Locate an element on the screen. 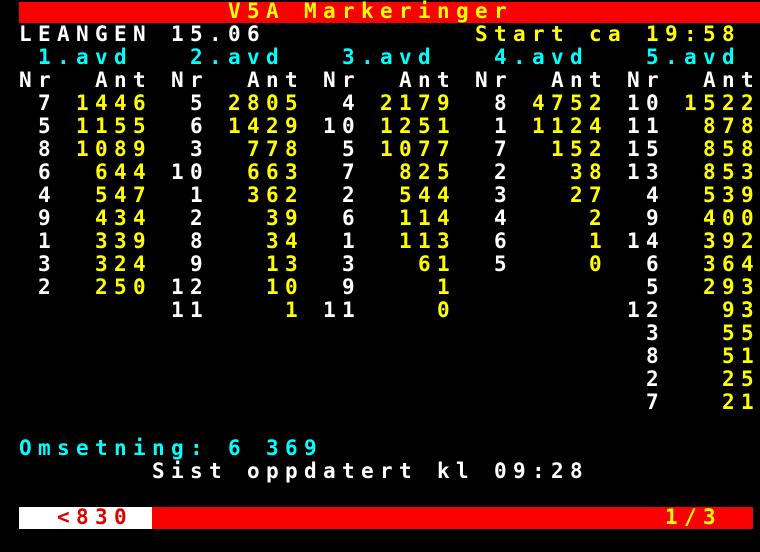 The height and width of the screenshot is (552, 760). ant-cell: 114 is located at coordinates (428, 218).